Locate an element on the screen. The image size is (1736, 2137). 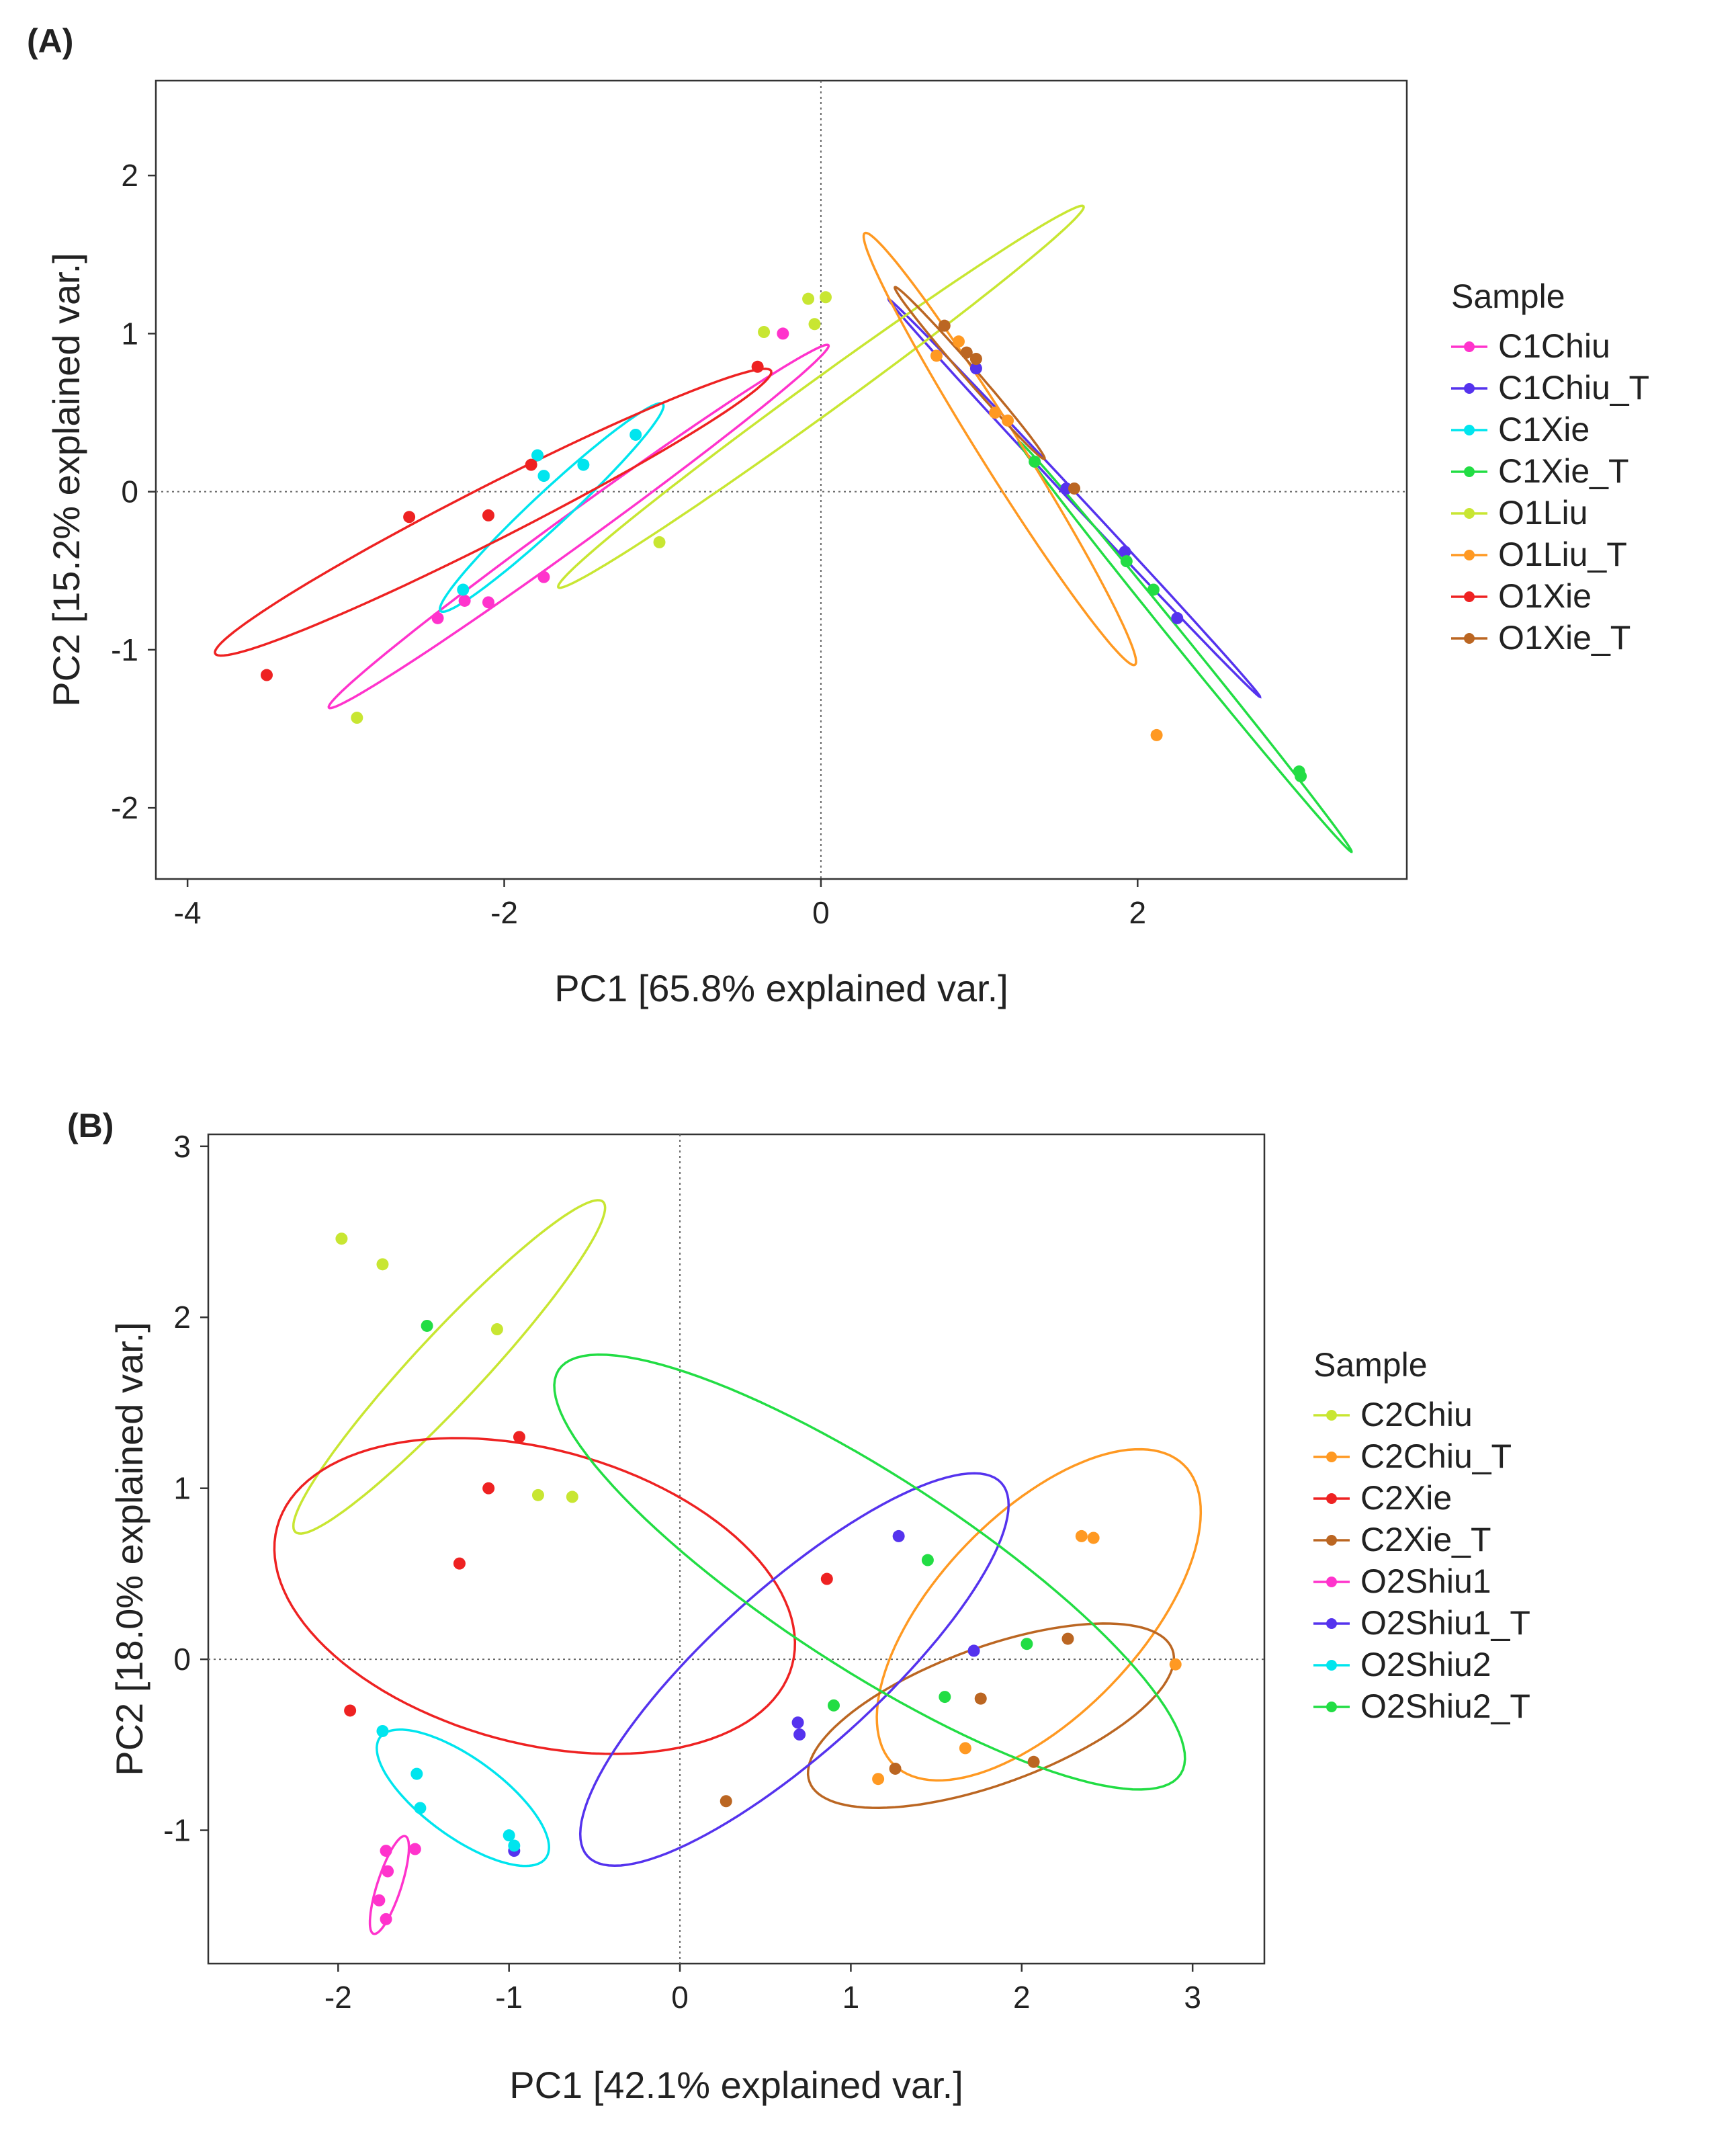
x-tick-label: 2 is located at coordinates (1022, 1997).